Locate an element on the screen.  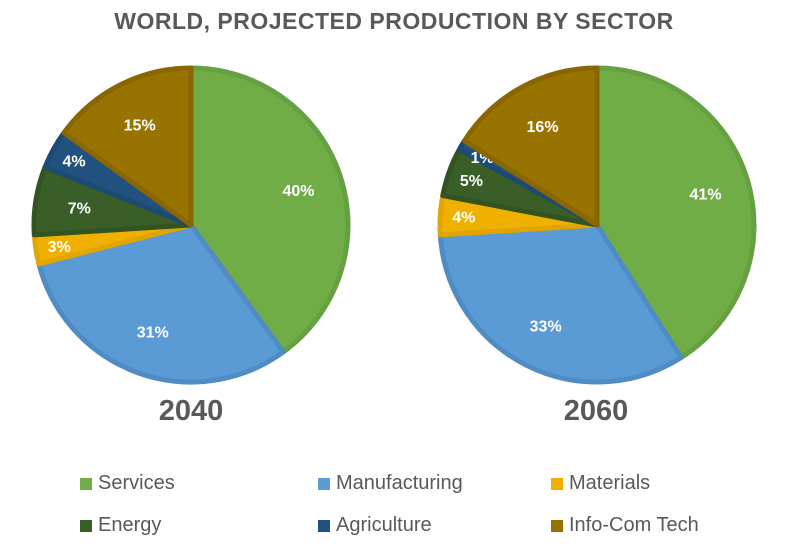
chart-title: WORLD, PROJECTED PRODUCTION BY SECTOR is located at coordinates (394, 21).